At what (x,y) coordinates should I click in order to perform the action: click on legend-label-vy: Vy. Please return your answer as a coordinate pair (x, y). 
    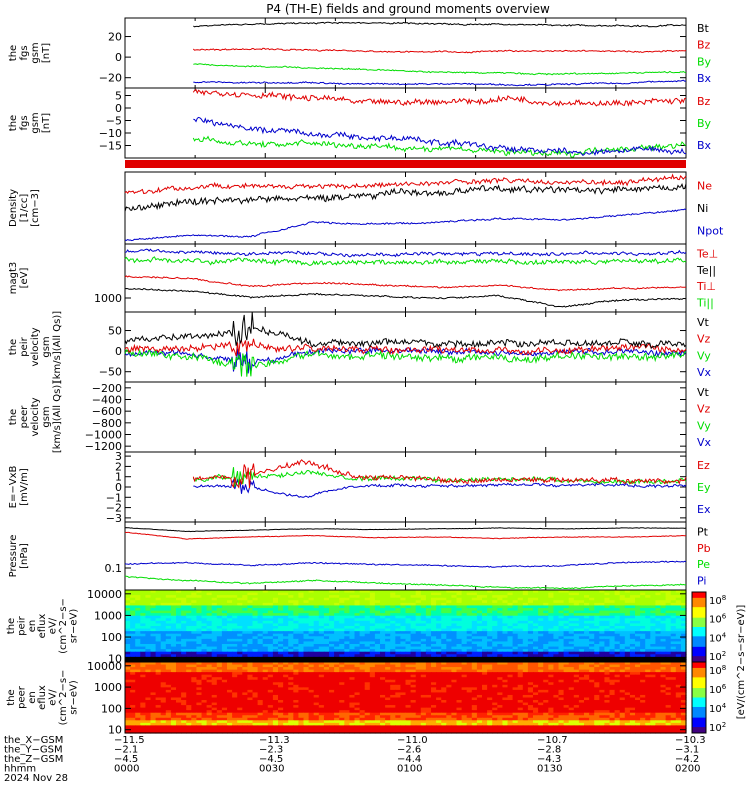
    Looking at the image, I should click on (704, 425).